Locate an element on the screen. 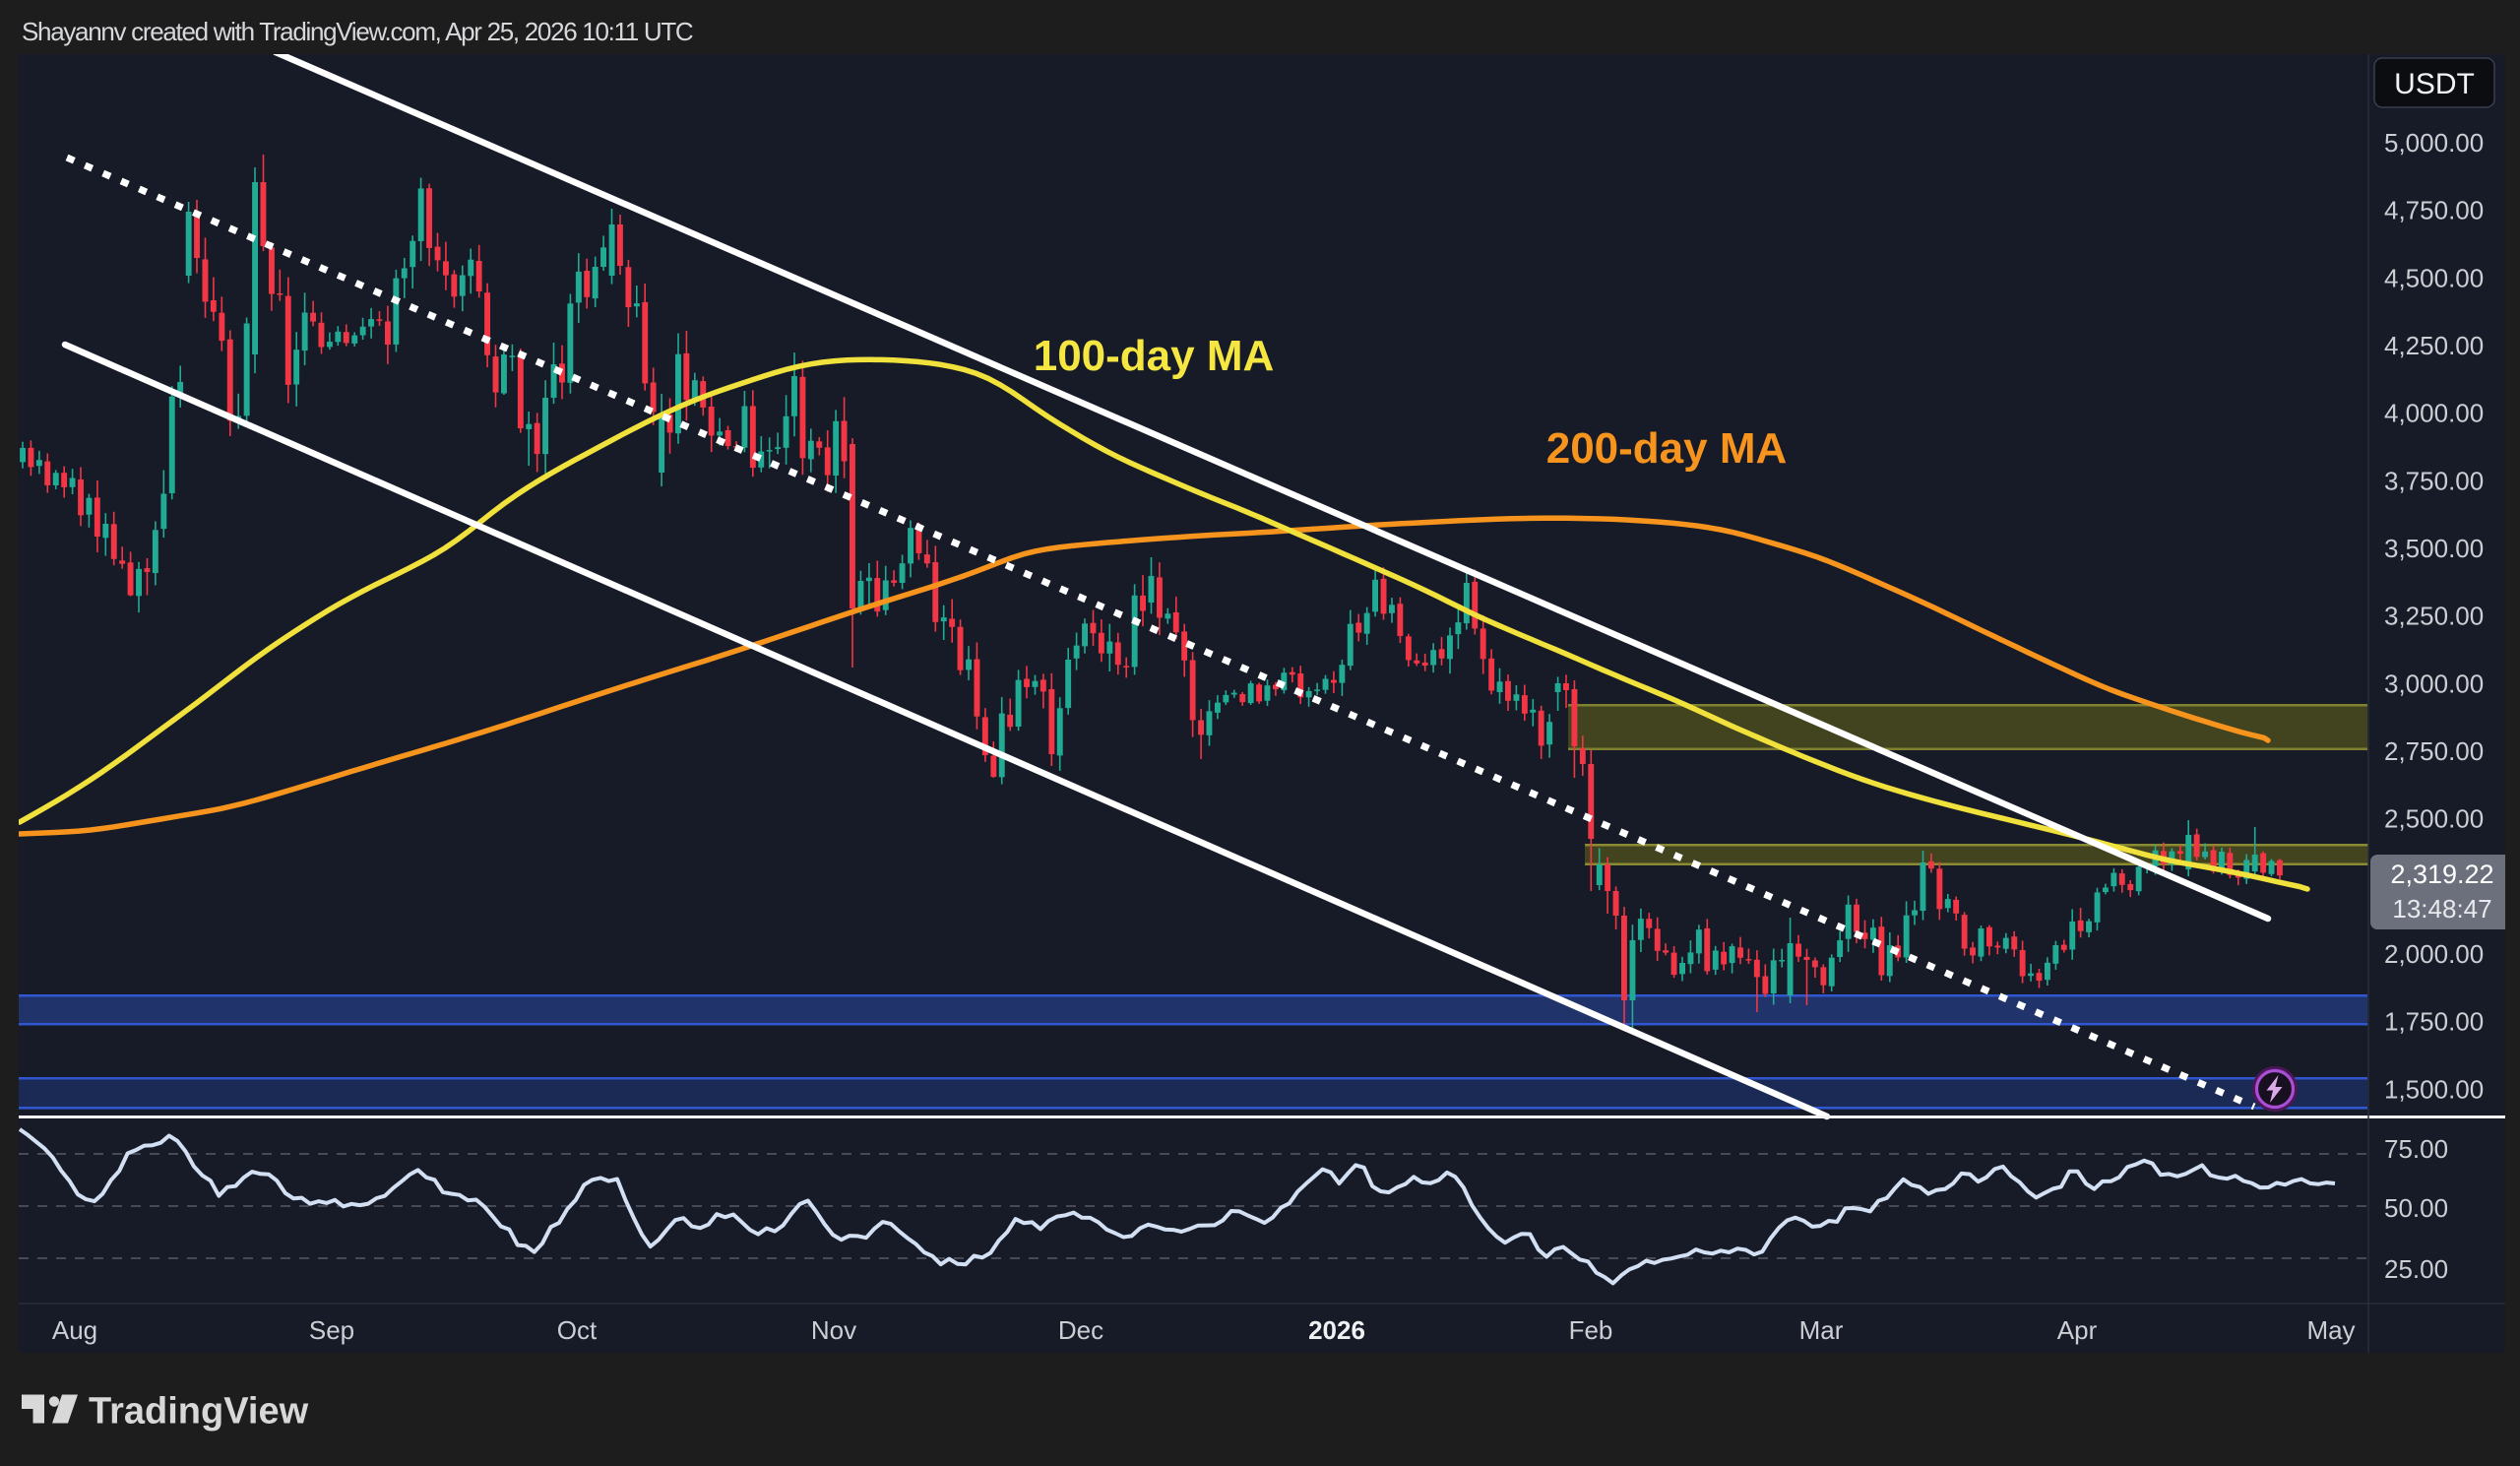 The image size is (2520, 1466). svg-text: 50.00 is located at coordinates (2416, 1208).